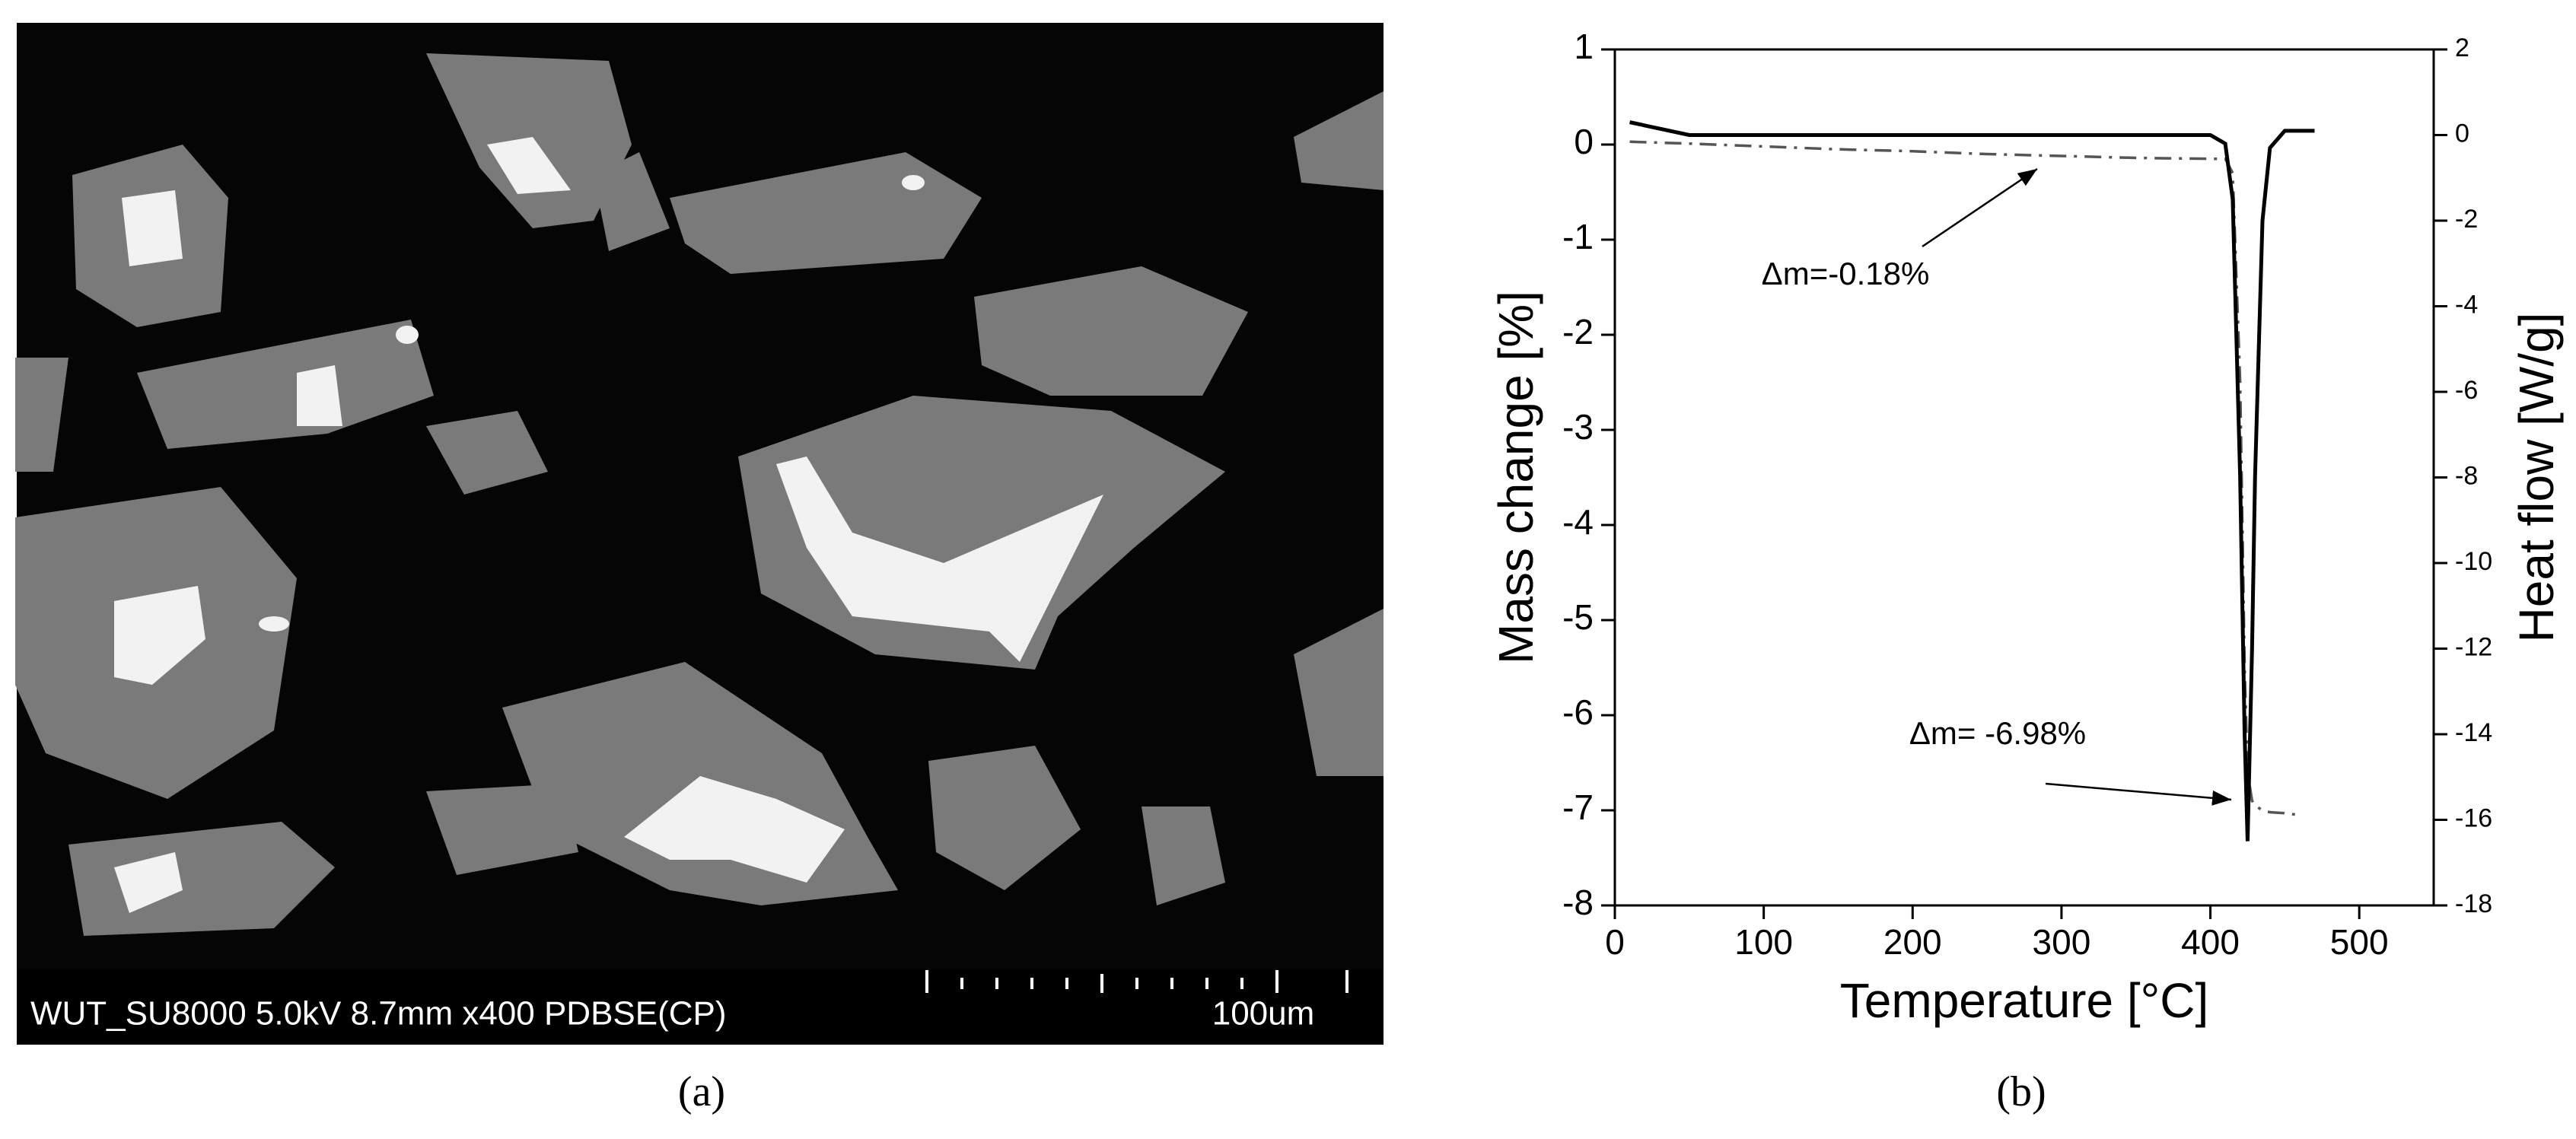 This screenshot has height=1139, width=2576. I want to click on annotation: Δm=-0.18%, so click(1846, 273).